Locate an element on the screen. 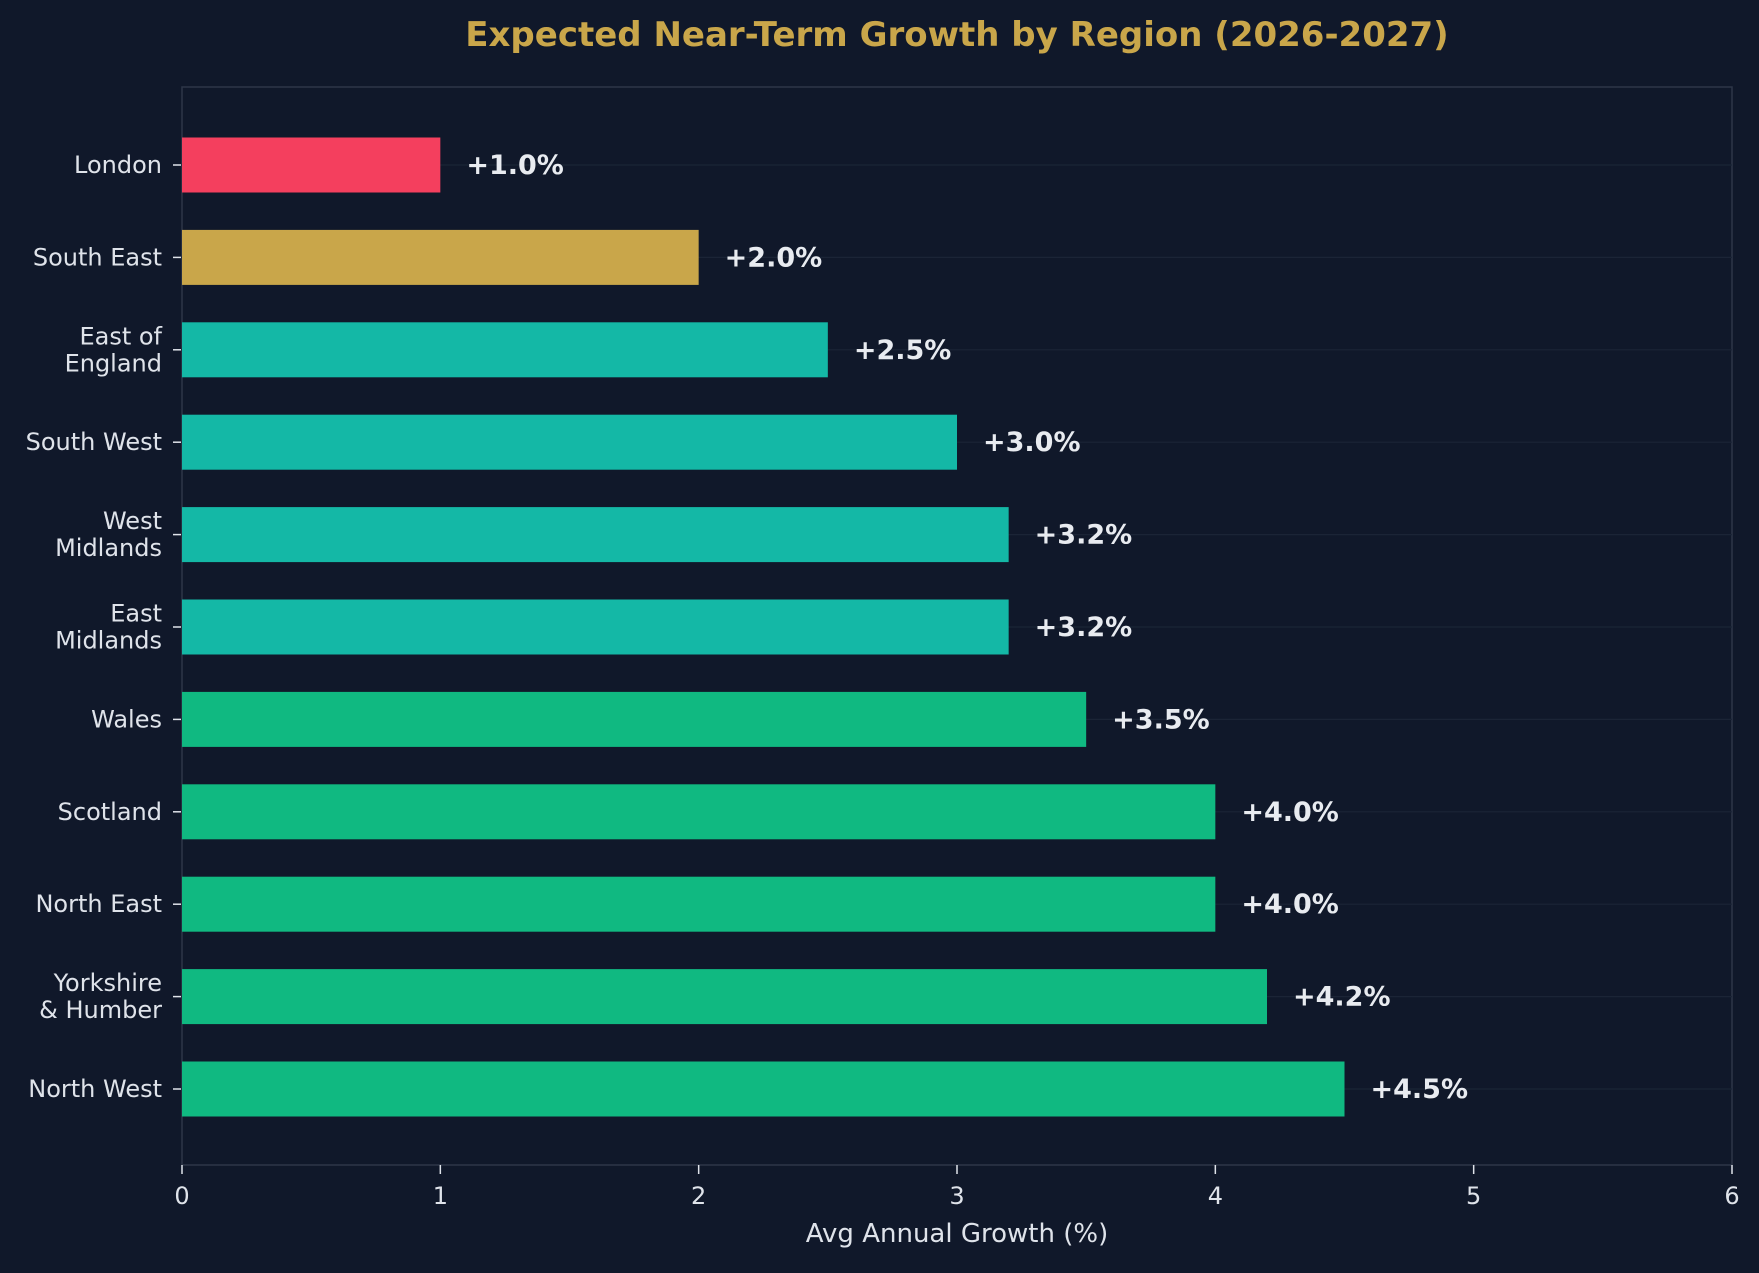 The width and height of the screenshot is (1759, 1273). bar-value-label: +2.0% is located at coordinates (774, 257).